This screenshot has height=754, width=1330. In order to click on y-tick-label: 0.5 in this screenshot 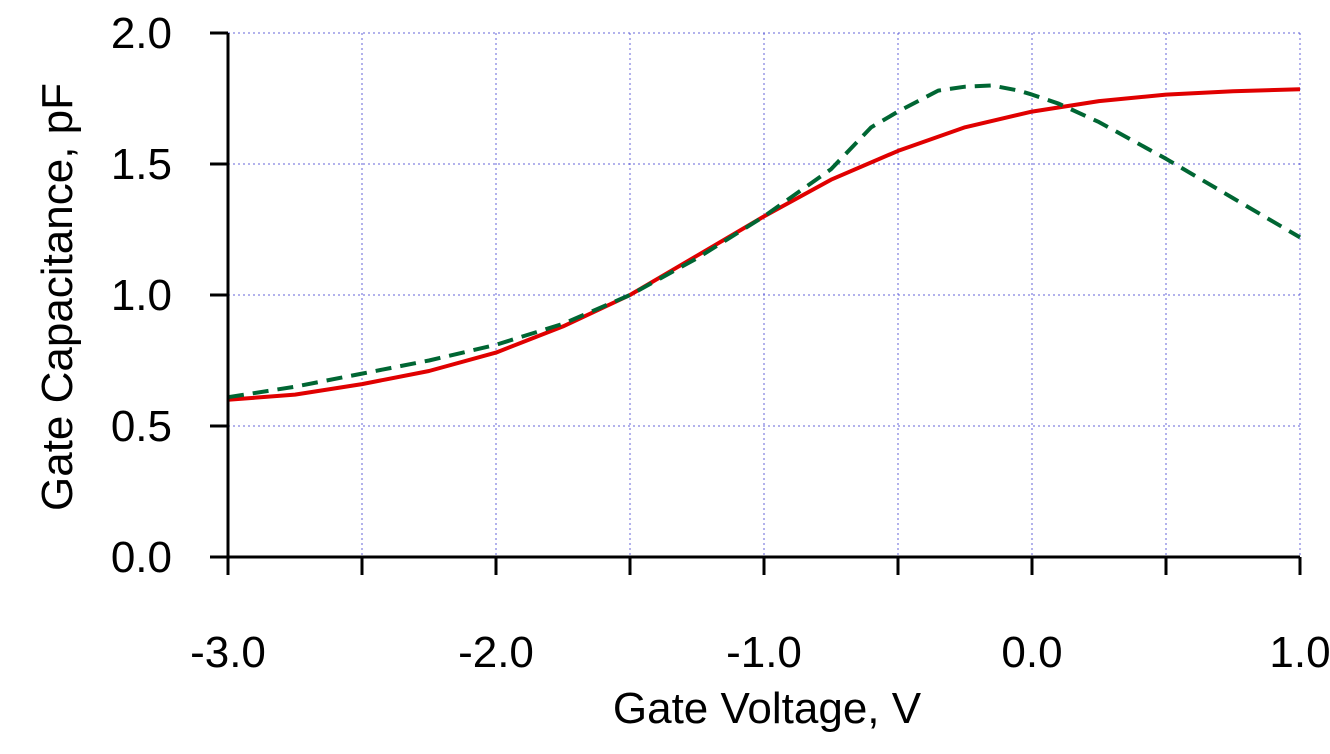, I will do `click(141, 426)`.